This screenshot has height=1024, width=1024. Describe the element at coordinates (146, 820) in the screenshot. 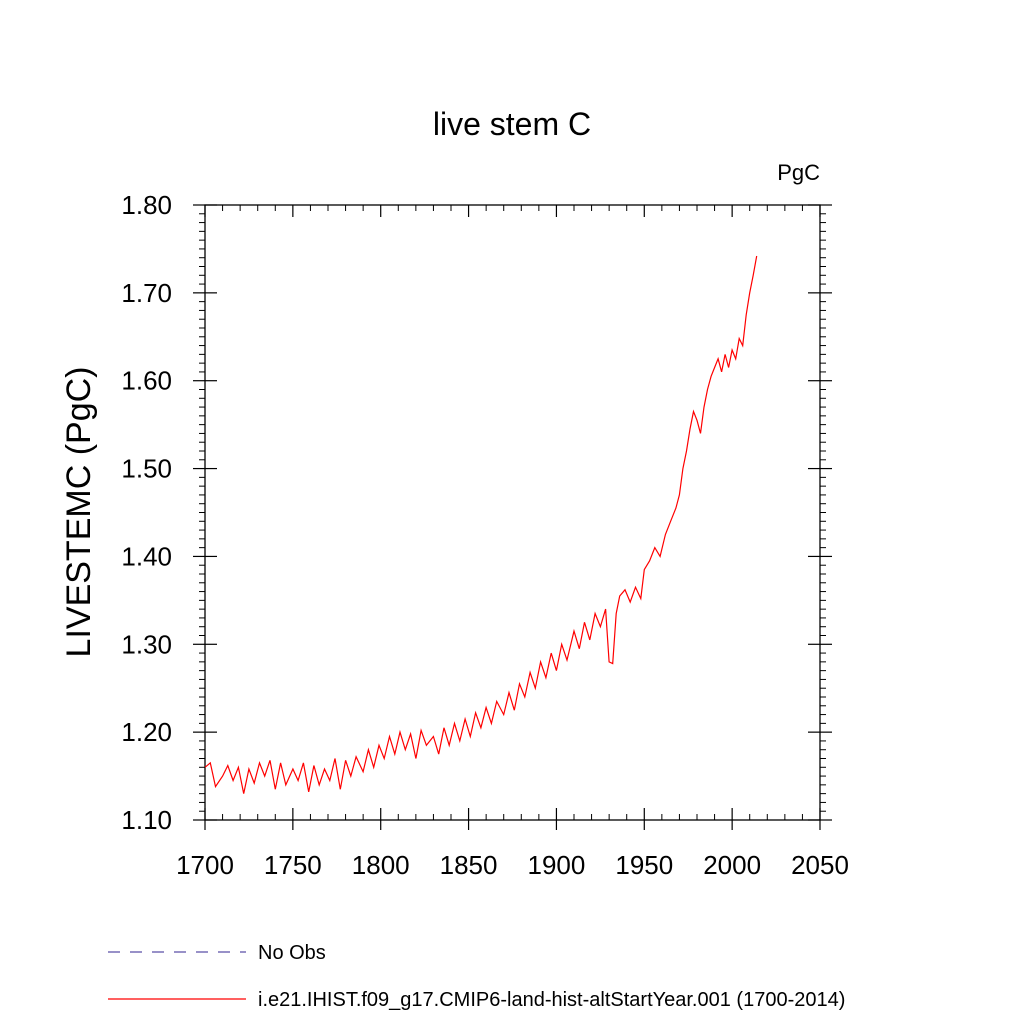

I see `y-tick-label: 1.10` at that location.